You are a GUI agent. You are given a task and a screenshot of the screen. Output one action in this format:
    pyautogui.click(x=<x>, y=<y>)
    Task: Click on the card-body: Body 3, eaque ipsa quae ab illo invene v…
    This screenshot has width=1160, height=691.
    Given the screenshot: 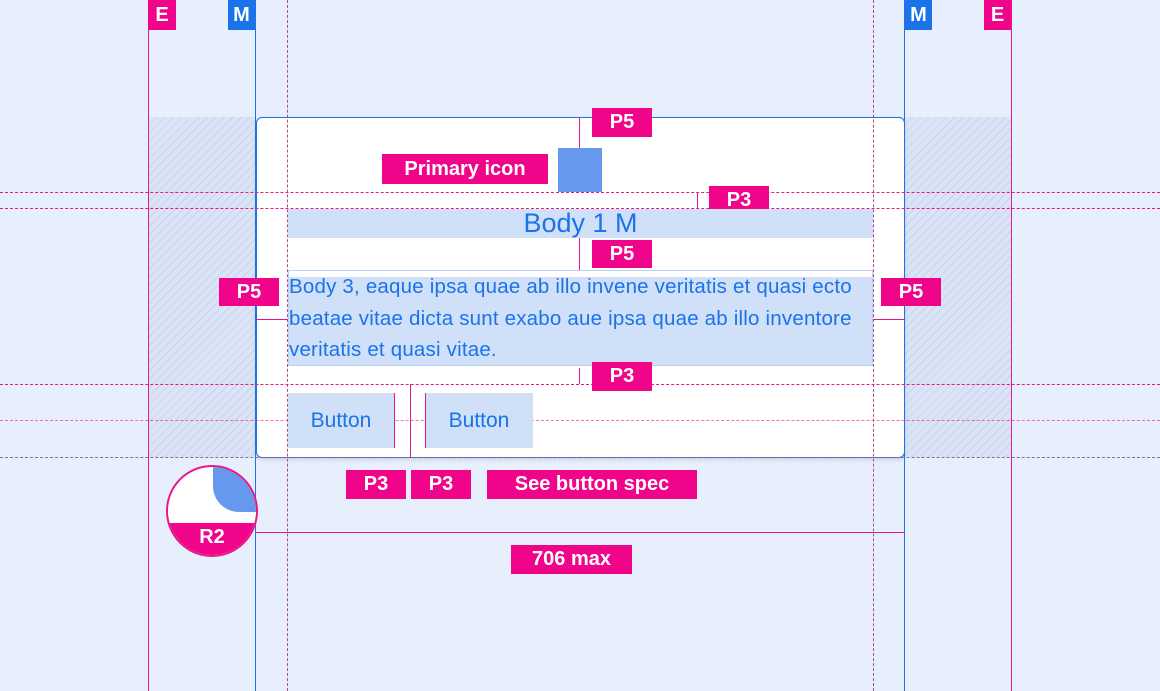 What is the action you would take?
    pyautogui.click(x=580, y=318)
    